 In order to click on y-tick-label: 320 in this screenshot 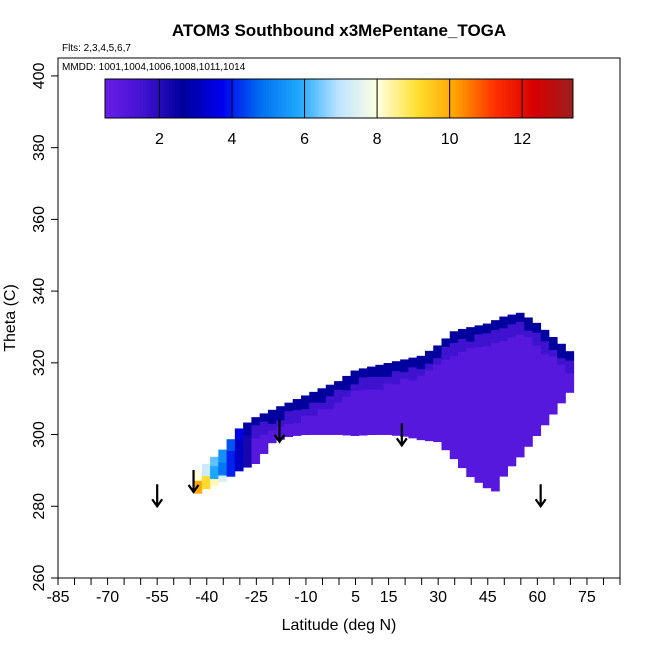, I will do `click(39, 362)`.